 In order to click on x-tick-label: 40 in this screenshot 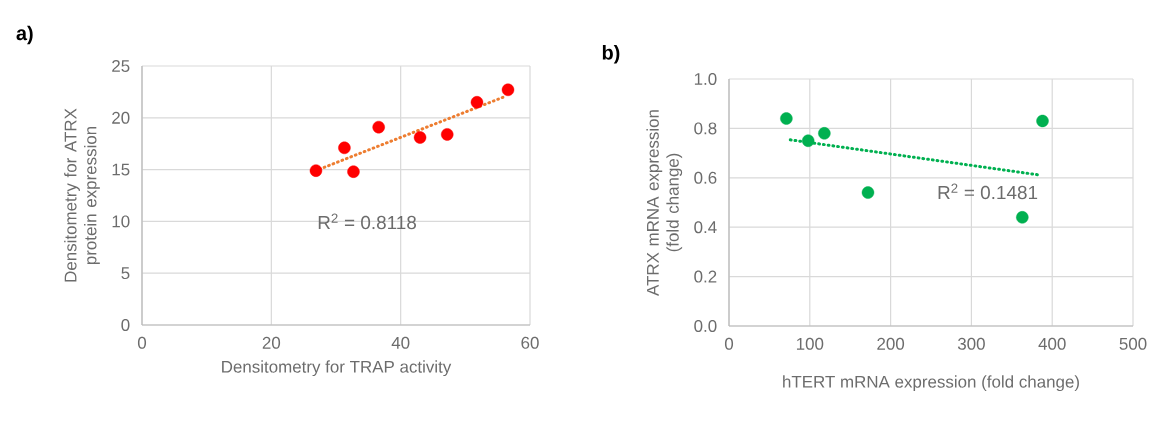, I will do `click(400, 342)`.